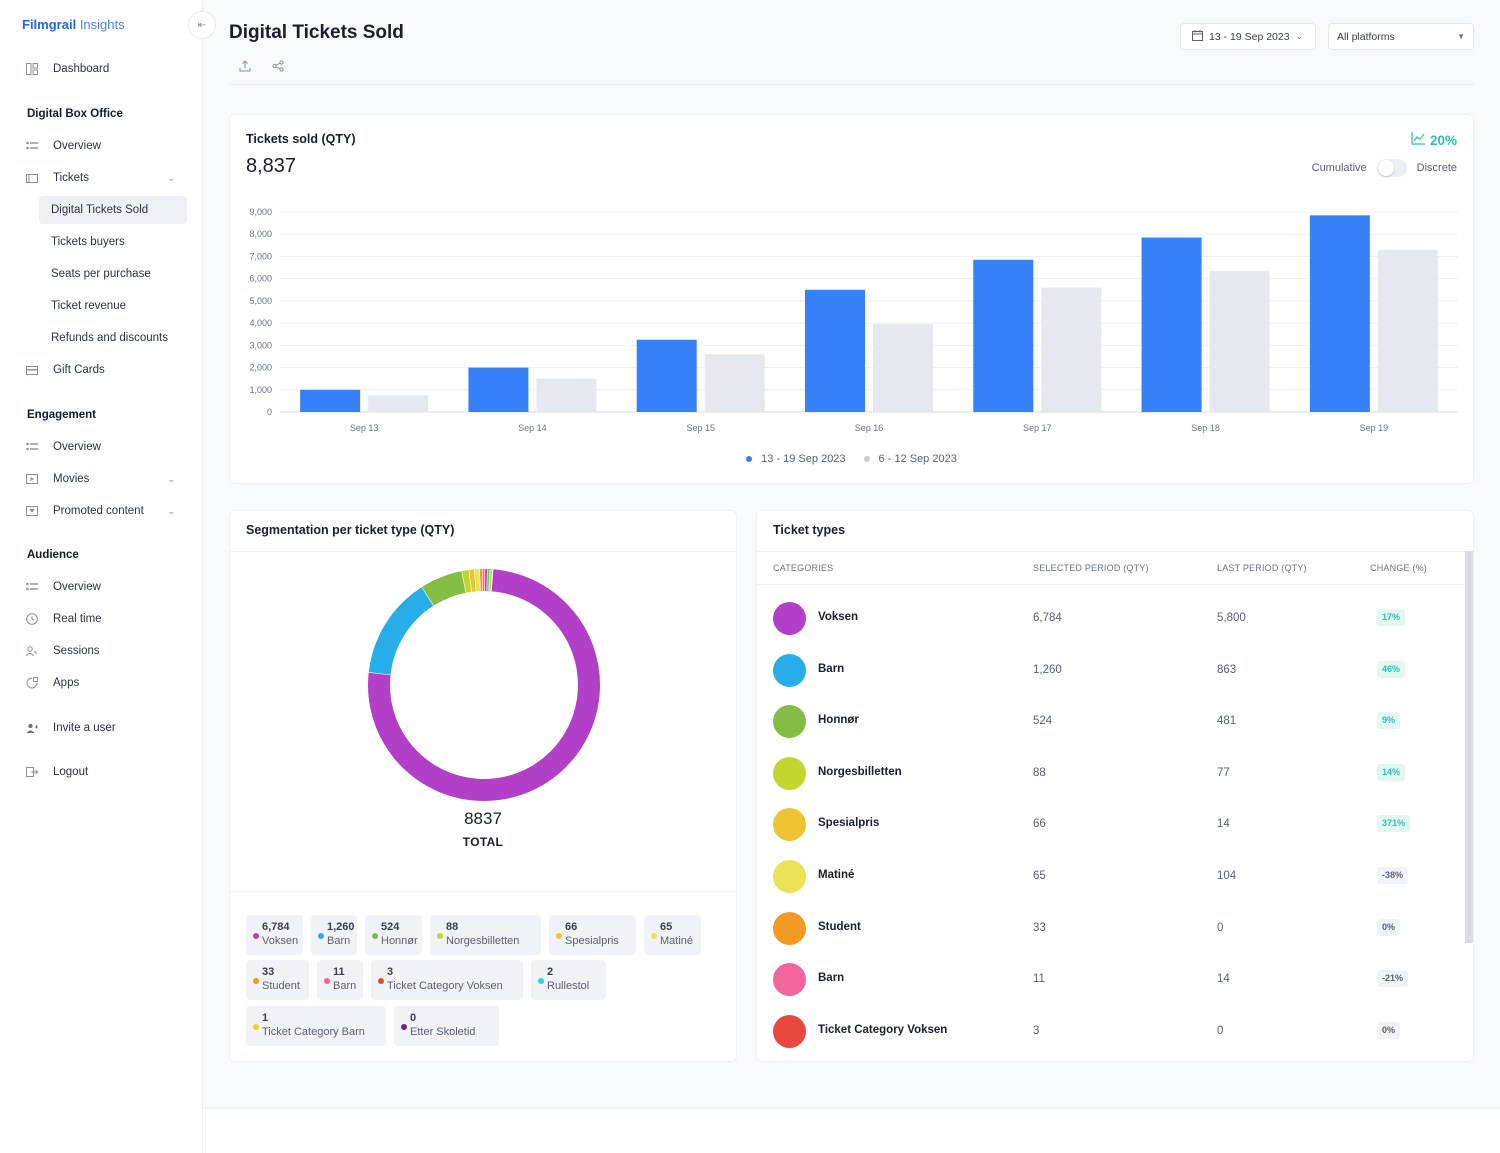  What do you see at coordinates (803, 568) in the screenshot?
I see `column-header-categories: CATEGORIES` at bounding box center [803, 568].